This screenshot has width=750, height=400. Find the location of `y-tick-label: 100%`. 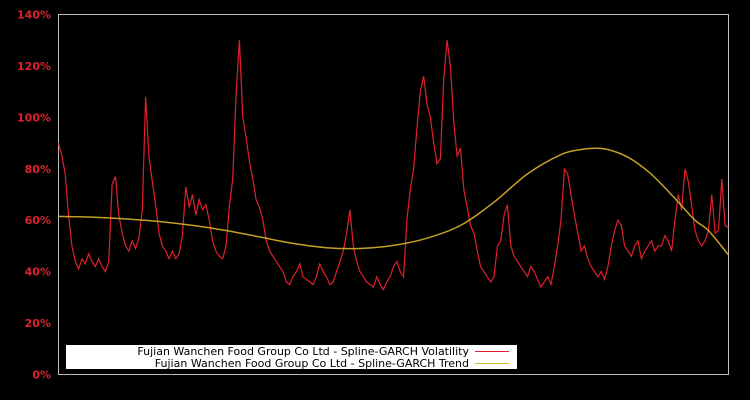

y-tick-label: 100% is located at coordinates (34, 117).